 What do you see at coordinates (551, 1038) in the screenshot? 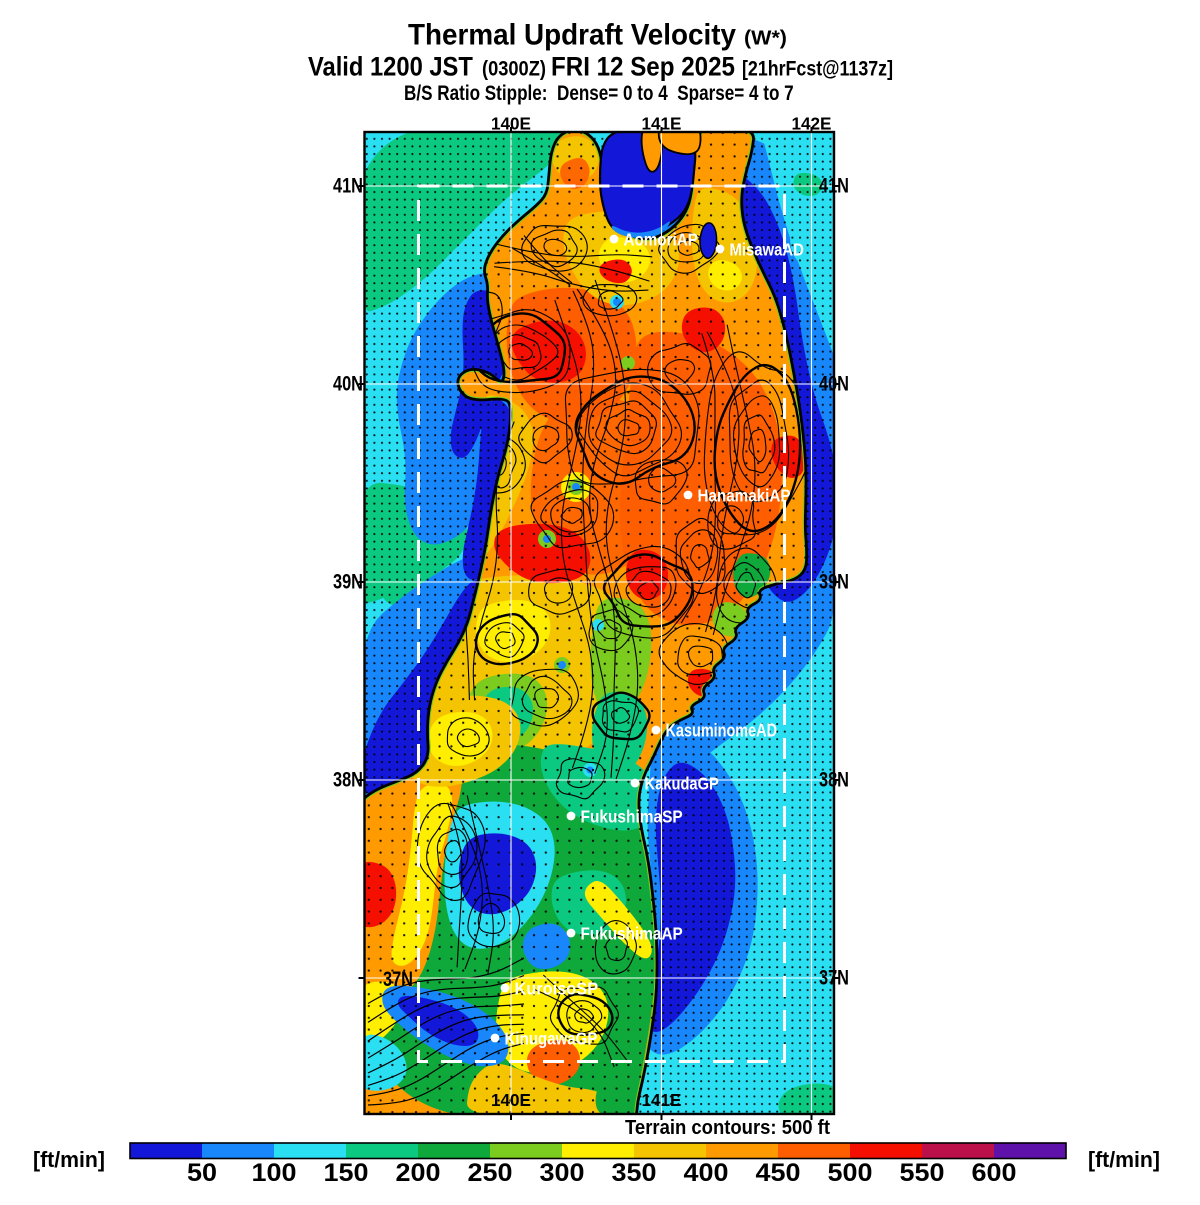
I see `svg-text: KinugawaGP` at bounding box center [551, 1038].